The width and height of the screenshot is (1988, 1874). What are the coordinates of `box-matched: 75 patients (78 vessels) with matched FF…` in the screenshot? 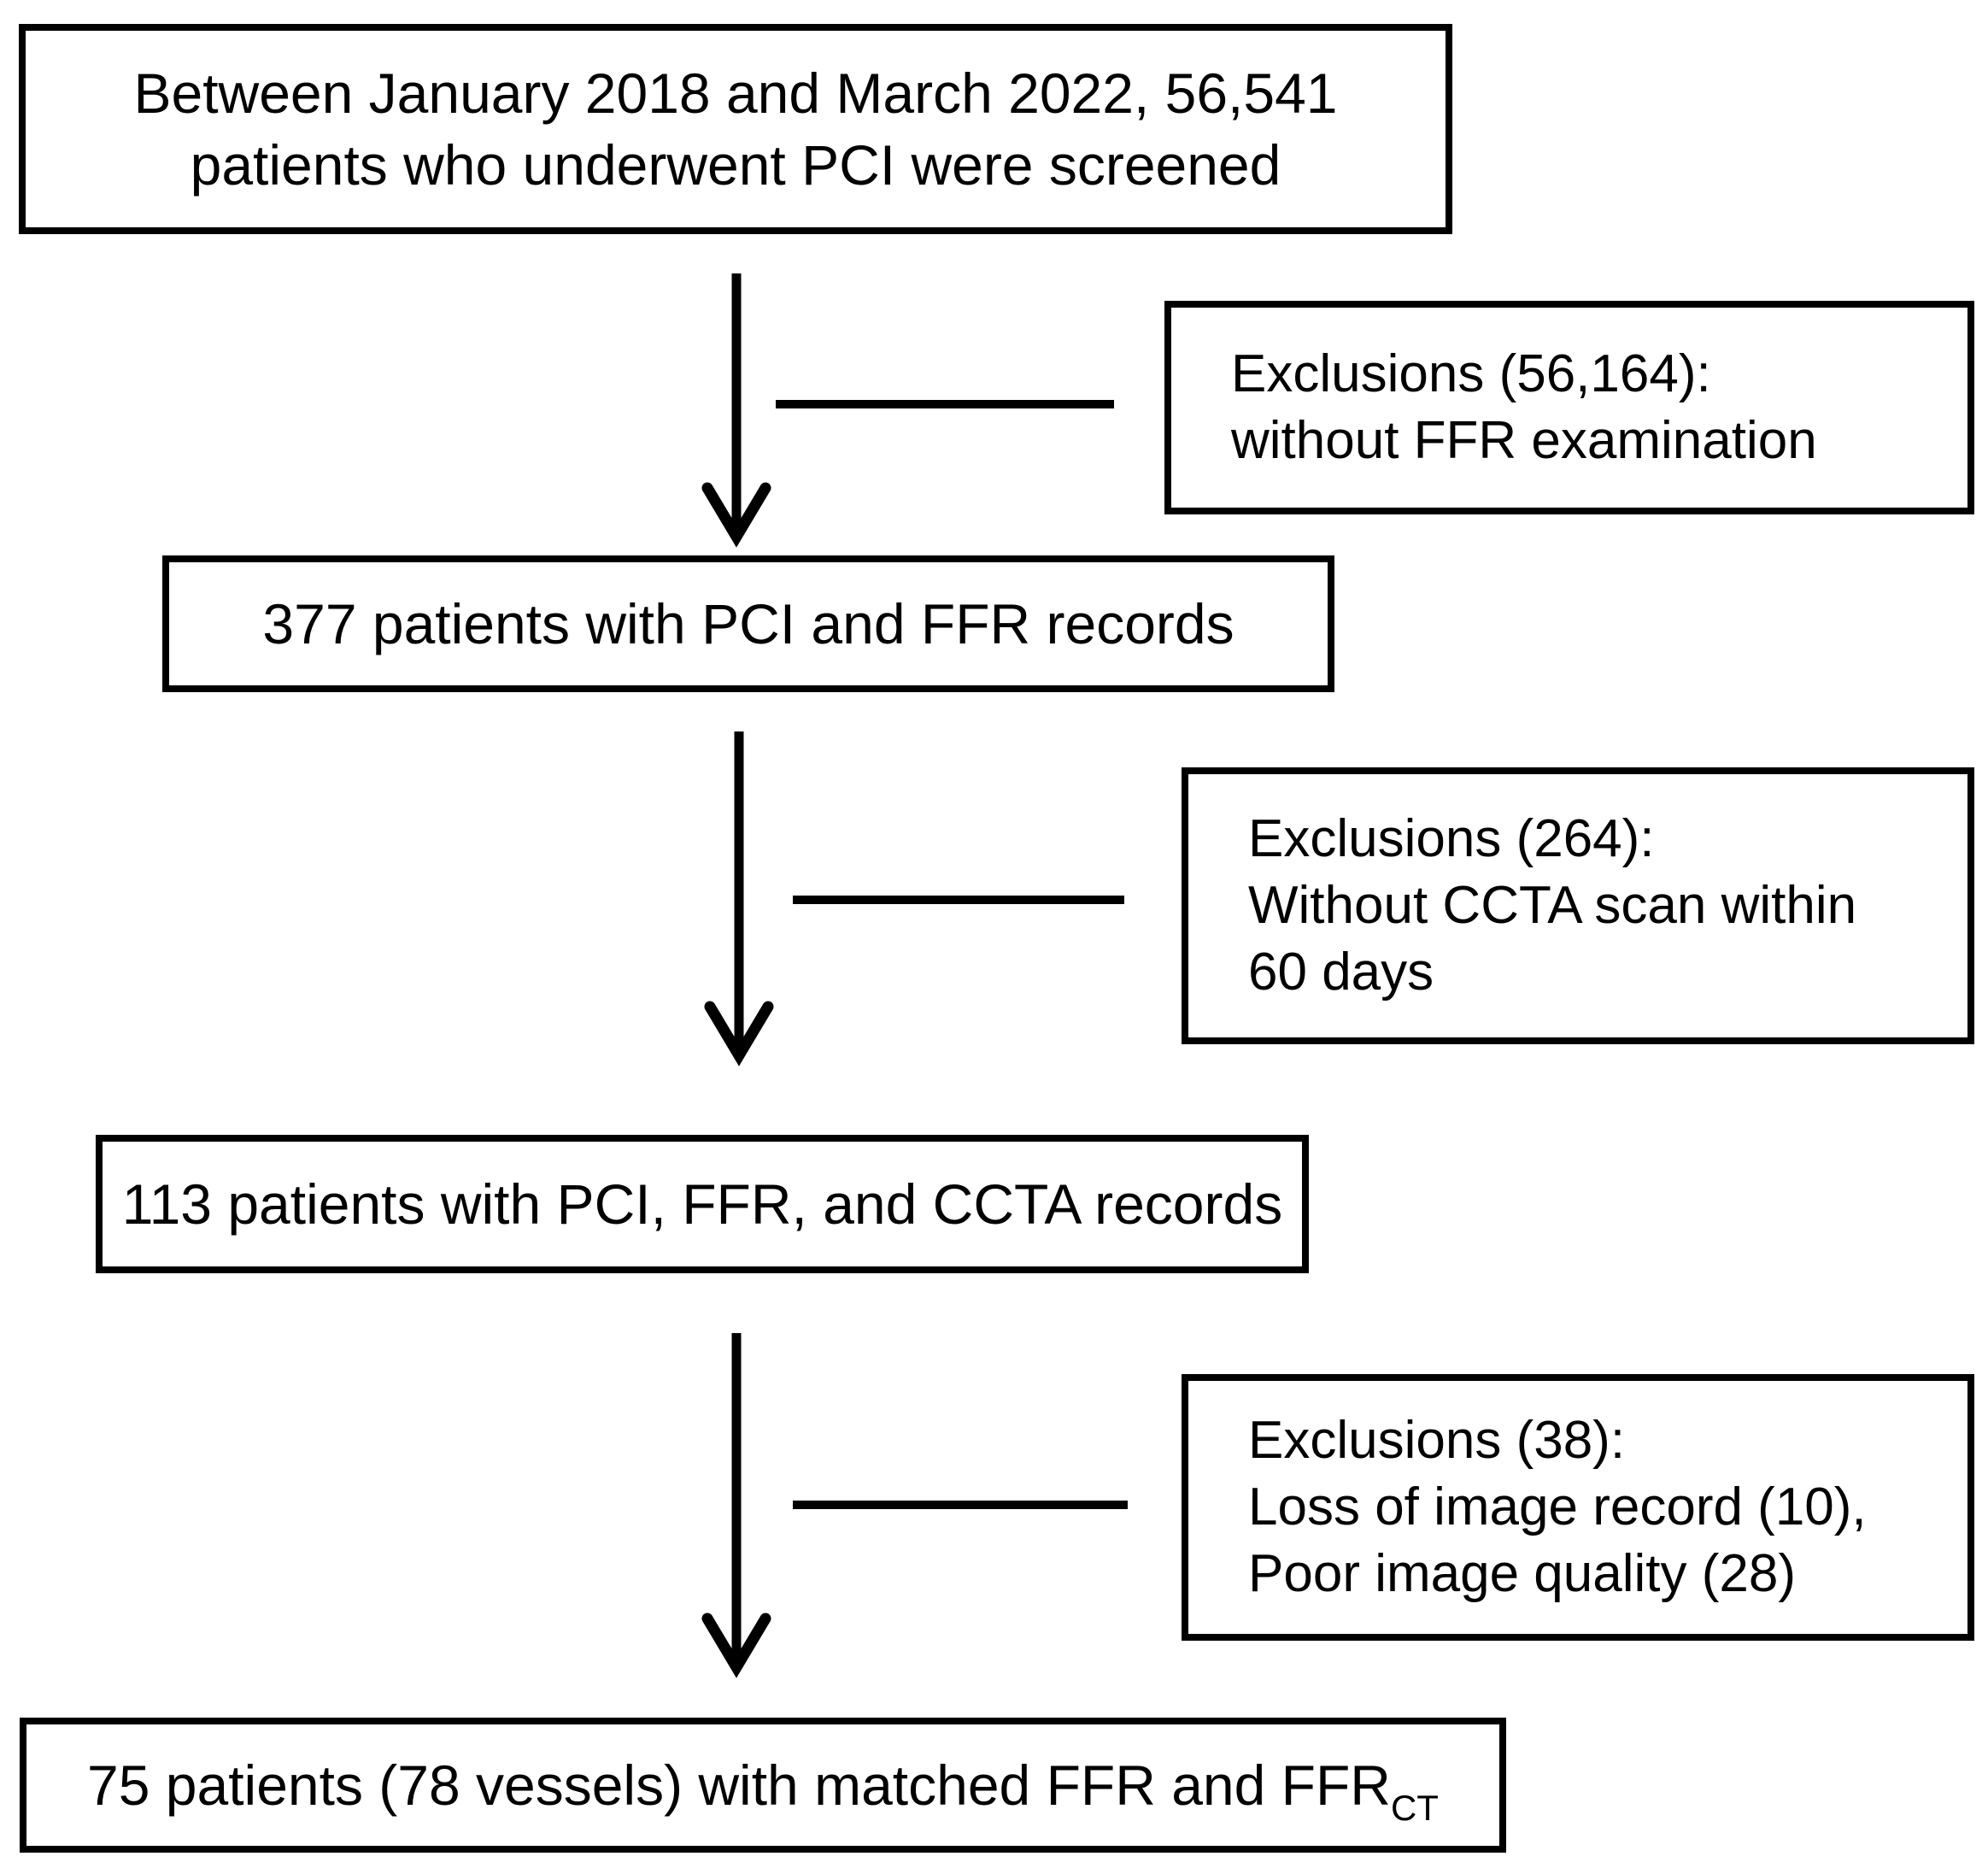 It's located at (763, 1785).